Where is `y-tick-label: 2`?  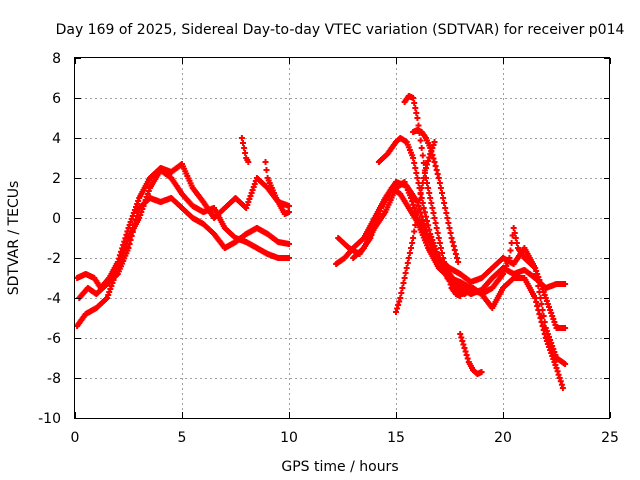
y-tick-label: 2 is located at coordinates (56, 179).